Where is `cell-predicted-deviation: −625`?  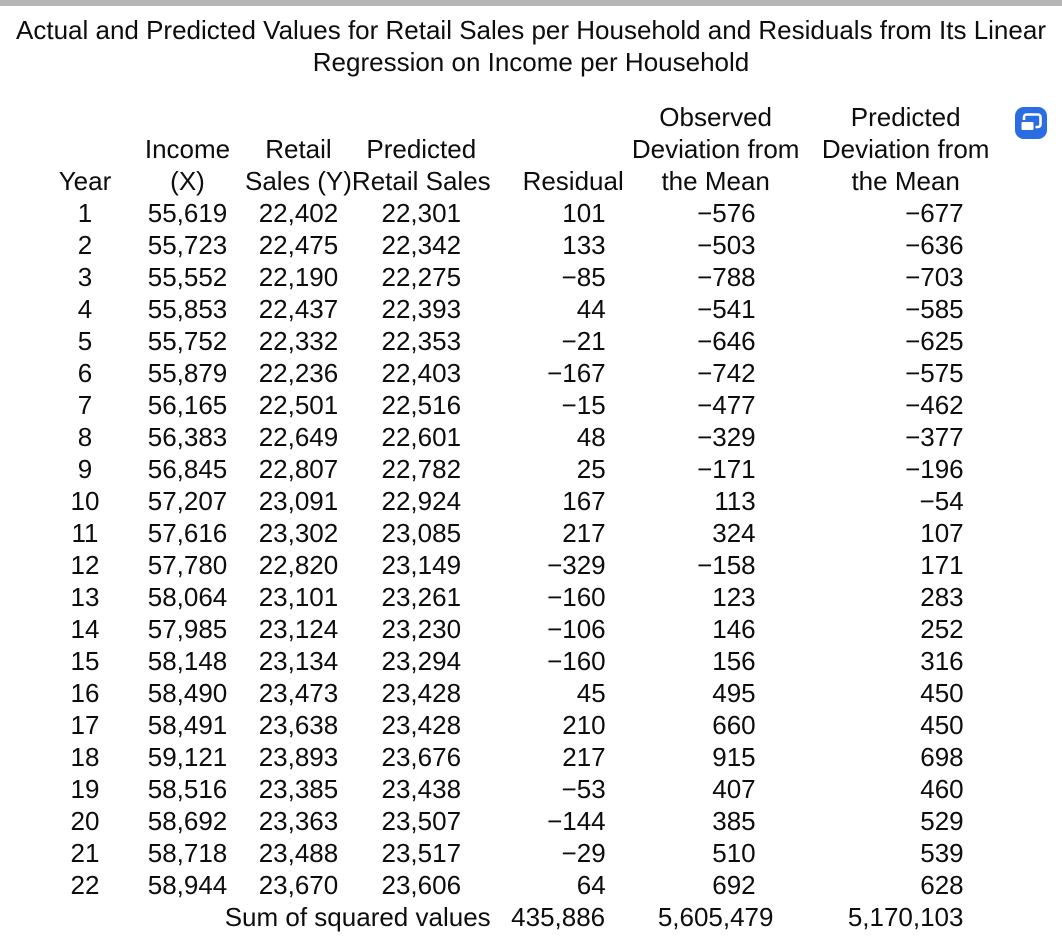 cell-predicted-deviation: −625 is located at coordinates (934, 341).